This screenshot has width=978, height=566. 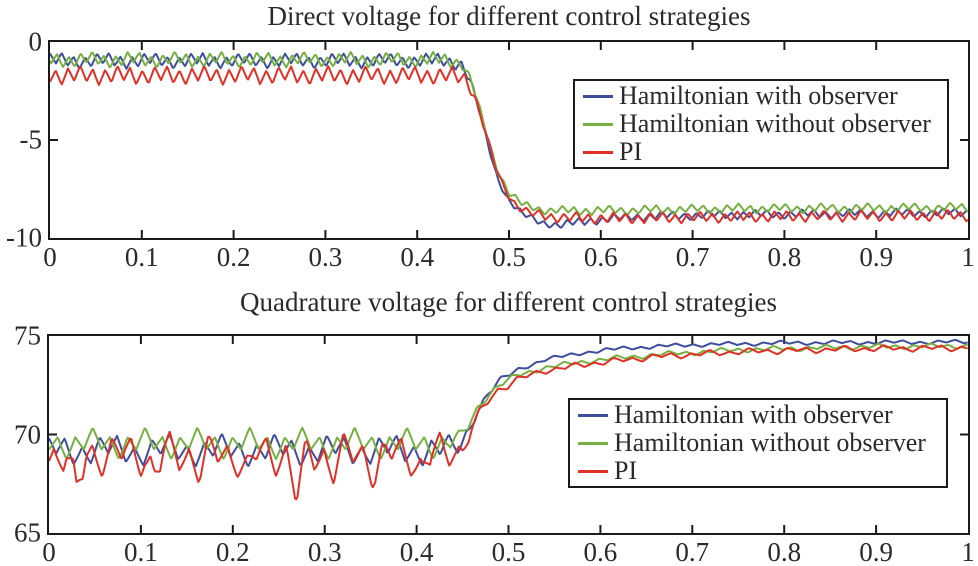 What do you see at coordinates (27, 434) in the screenshot?
I see `y-tick-label: 70` at bounding box center [27, 434].